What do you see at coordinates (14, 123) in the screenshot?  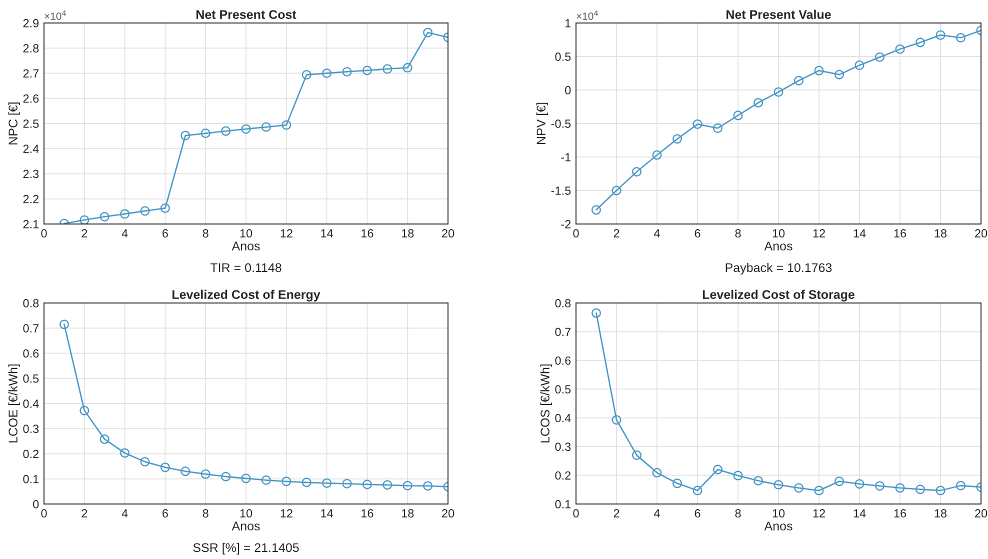 I see `y-axis-title: NPC [€]` at bounding box center [14, 123].